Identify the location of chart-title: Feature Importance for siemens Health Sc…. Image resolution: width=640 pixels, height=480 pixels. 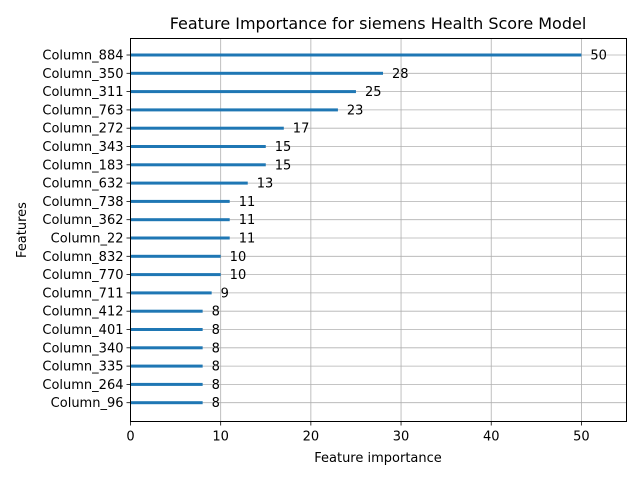
(378, 23).